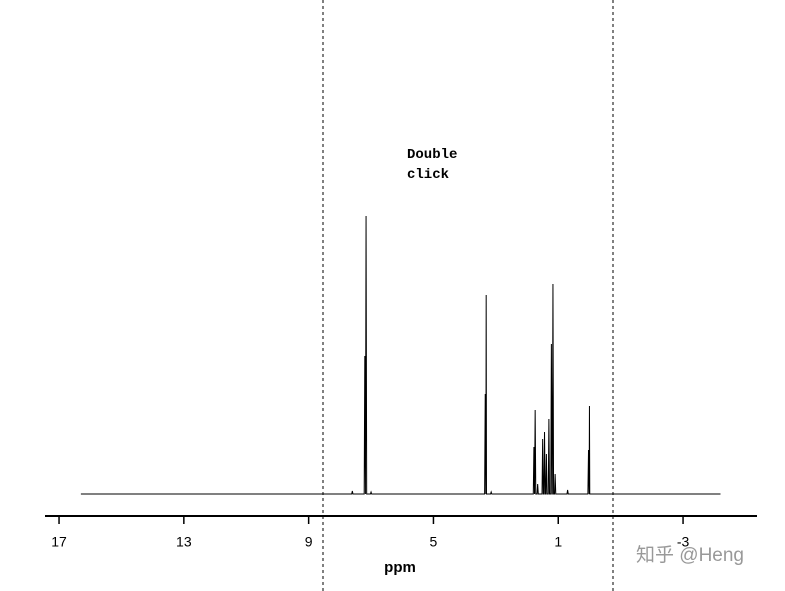 The image size is (785, 591). I want to click on x-tick-label: 13, so click(184, 542).